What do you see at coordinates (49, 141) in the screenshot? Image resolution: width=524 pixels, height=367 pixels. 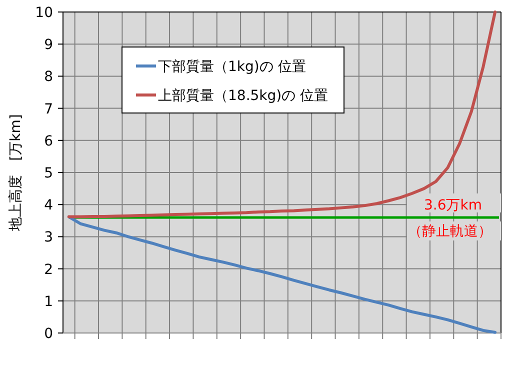 I see `y-tick-label: 6` at bounding box center [49, 141].